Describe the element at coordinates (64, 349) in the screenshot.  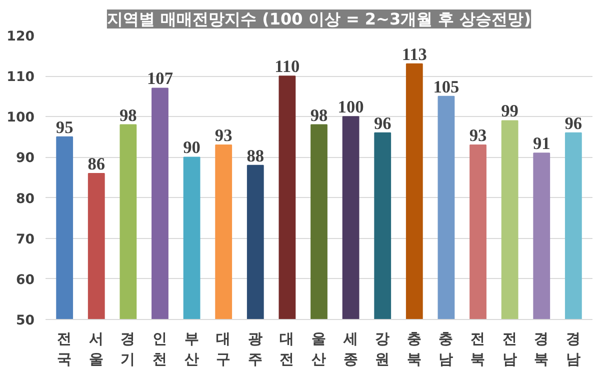
I see `x-tick-label: 전국` at that location.